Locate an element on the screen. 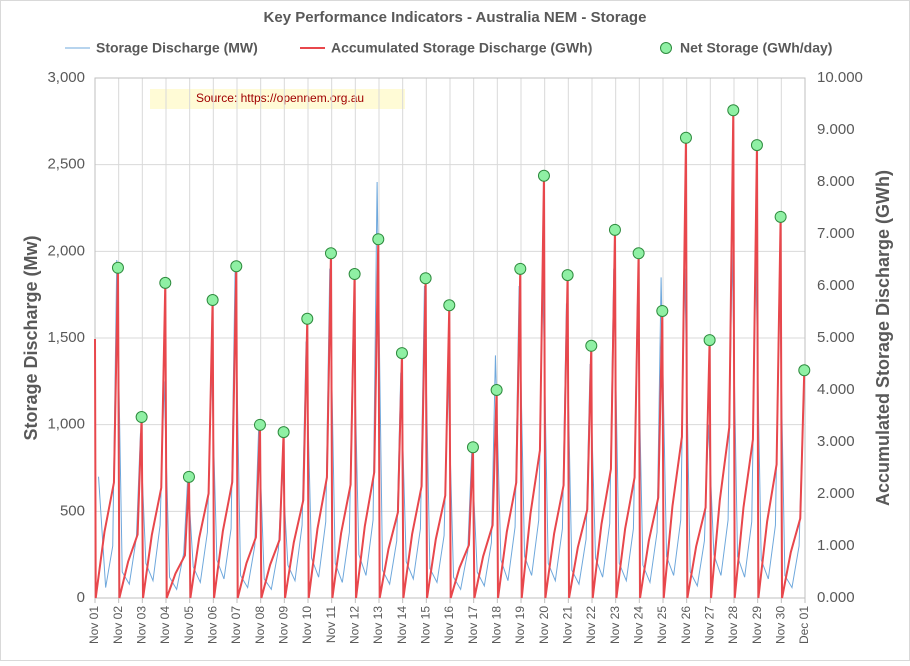 Image resolution: width=910 pixels, height=666 pixels. x-tick-label: Nov 05 is located at coordinates (189, 625).